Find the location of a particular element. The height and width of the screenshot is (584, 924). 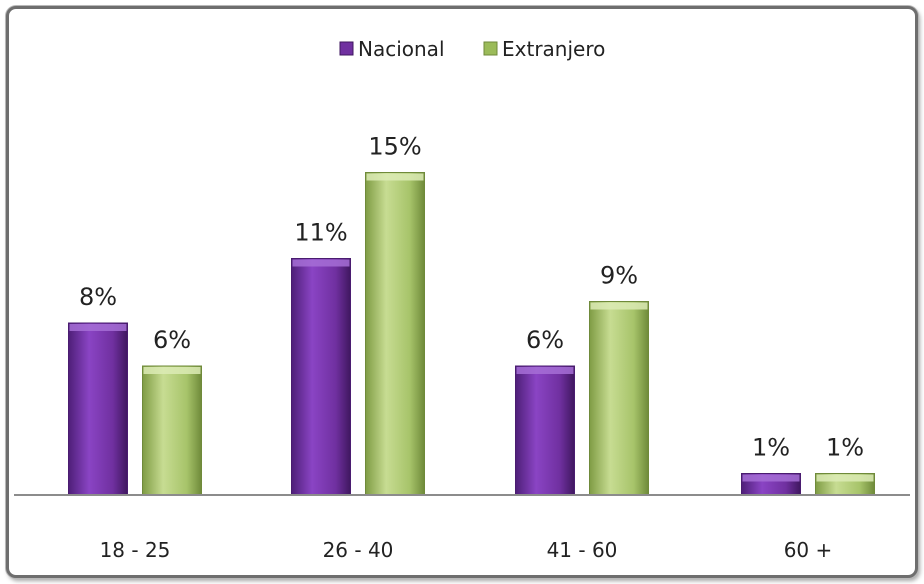

data-label-extranjero-3: 1% is located at coordinates (845, 448).